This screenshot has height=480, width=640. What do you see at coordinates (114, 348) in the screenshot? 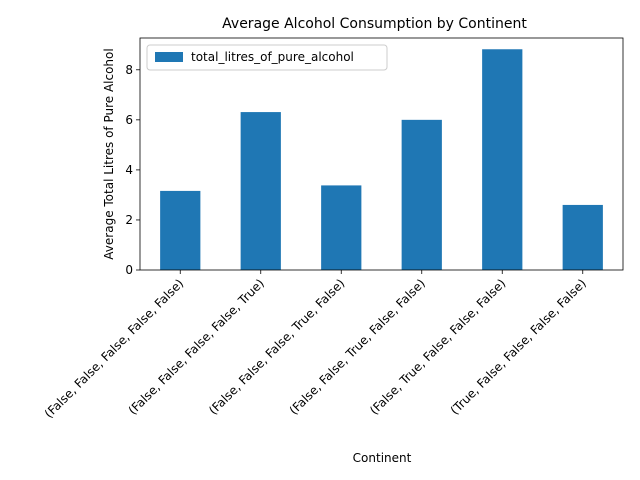
I see `x-tick-label-0: (False, False, False, False, False)` at bounding box center [114, 348].